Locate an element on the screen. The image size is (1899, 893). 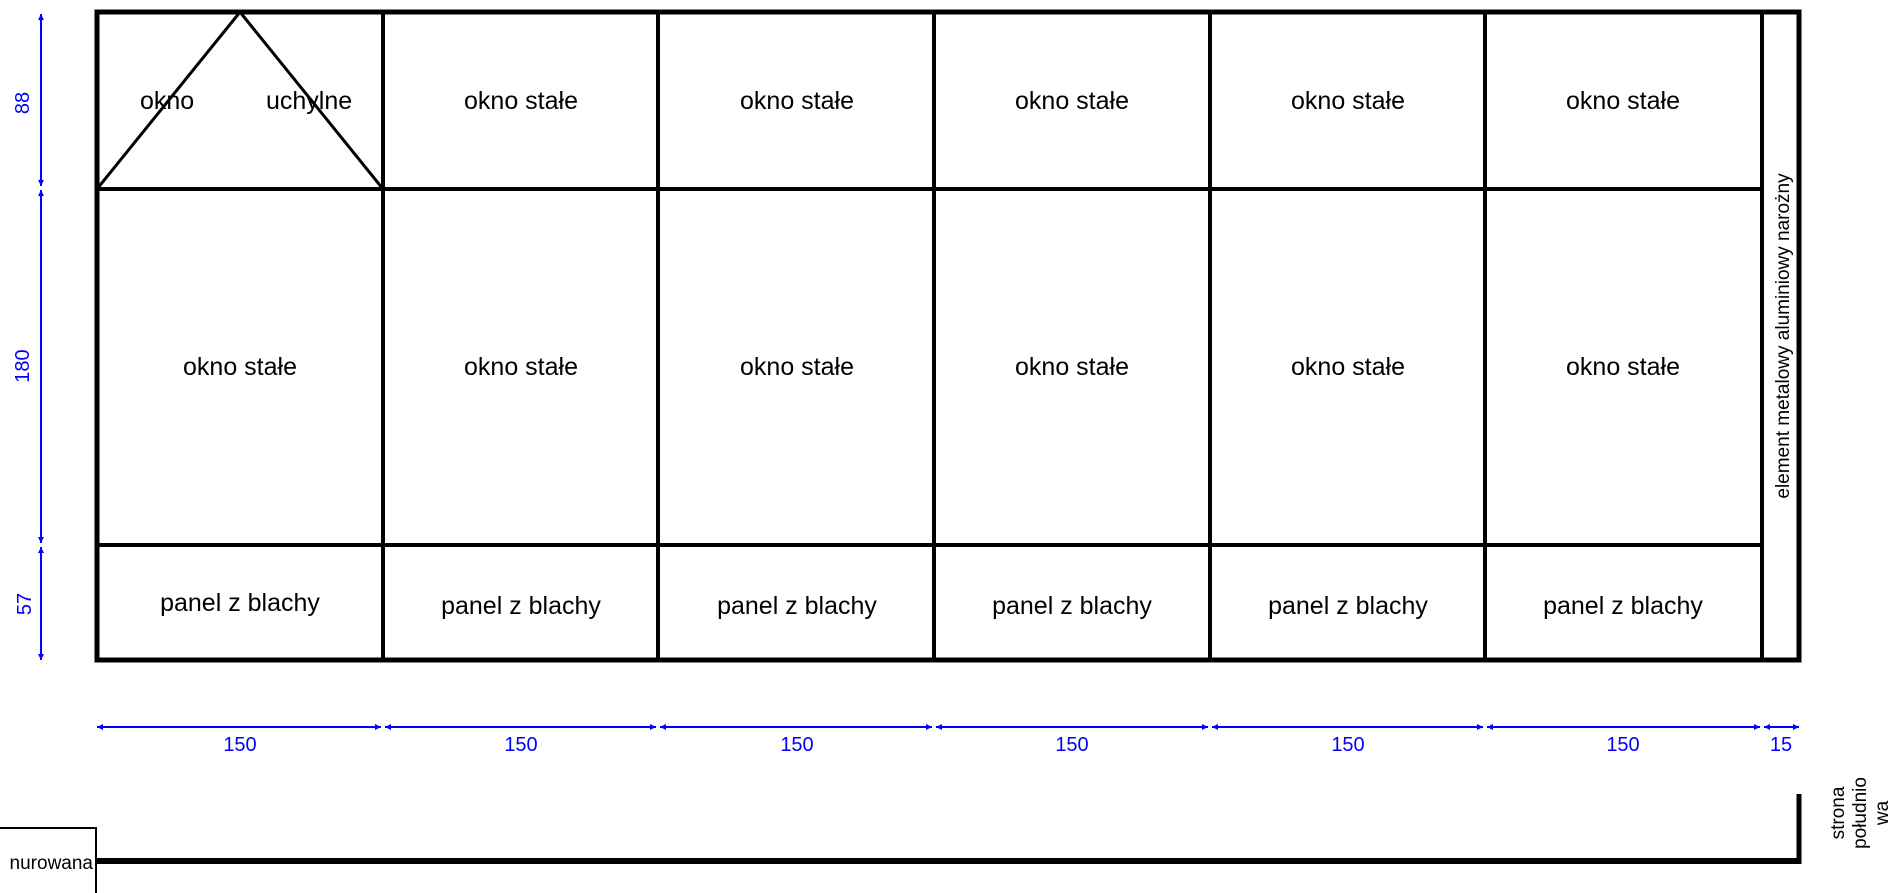
masonry-wall-label: nurowana is located at coordinates (52, 863).